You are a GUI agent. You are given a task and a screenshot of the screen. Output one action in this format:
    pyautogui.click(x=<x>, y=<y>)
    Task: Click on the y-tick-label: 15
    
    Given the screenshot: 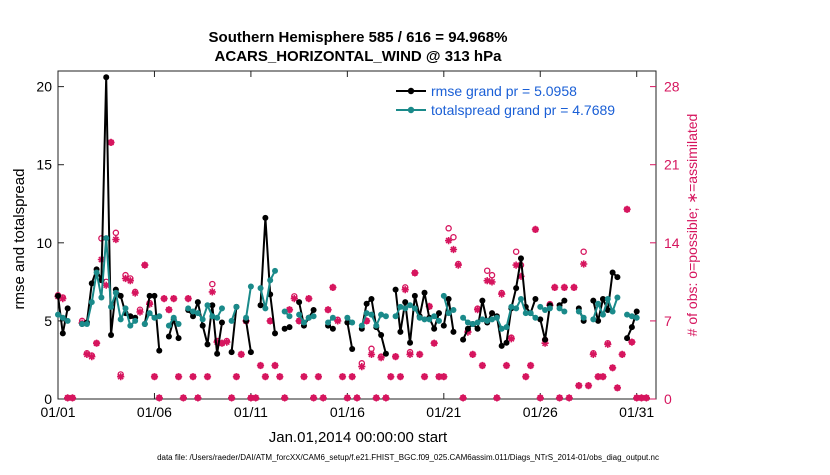 What is the action you would take?
    pyautogui.click(x=44, y=165)
    